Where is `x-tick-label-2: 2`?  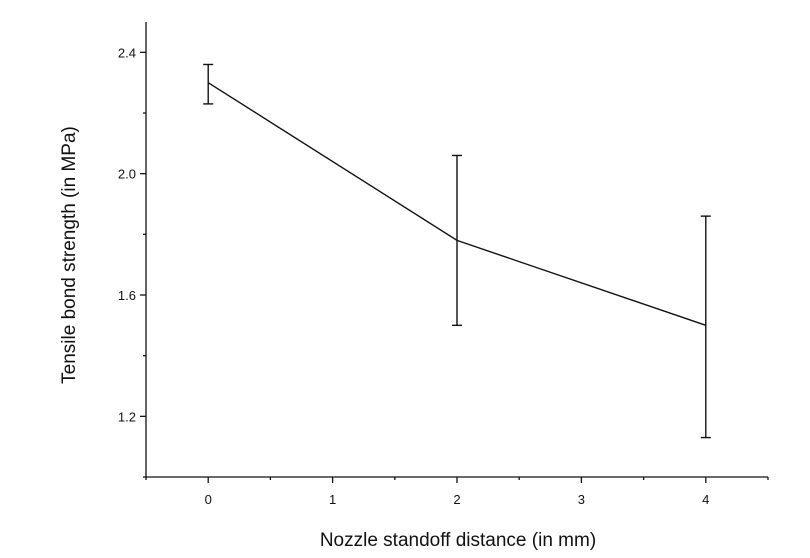 x-tick-label-2: 2 is located at coordinates (456, 499).